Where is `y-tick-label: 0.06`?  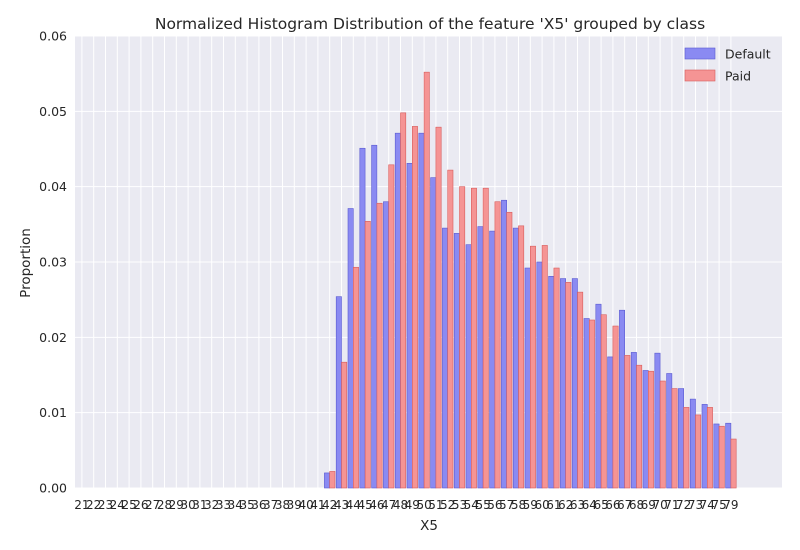
y-tick-label: 0.06 is located at coordinates (53, 36).